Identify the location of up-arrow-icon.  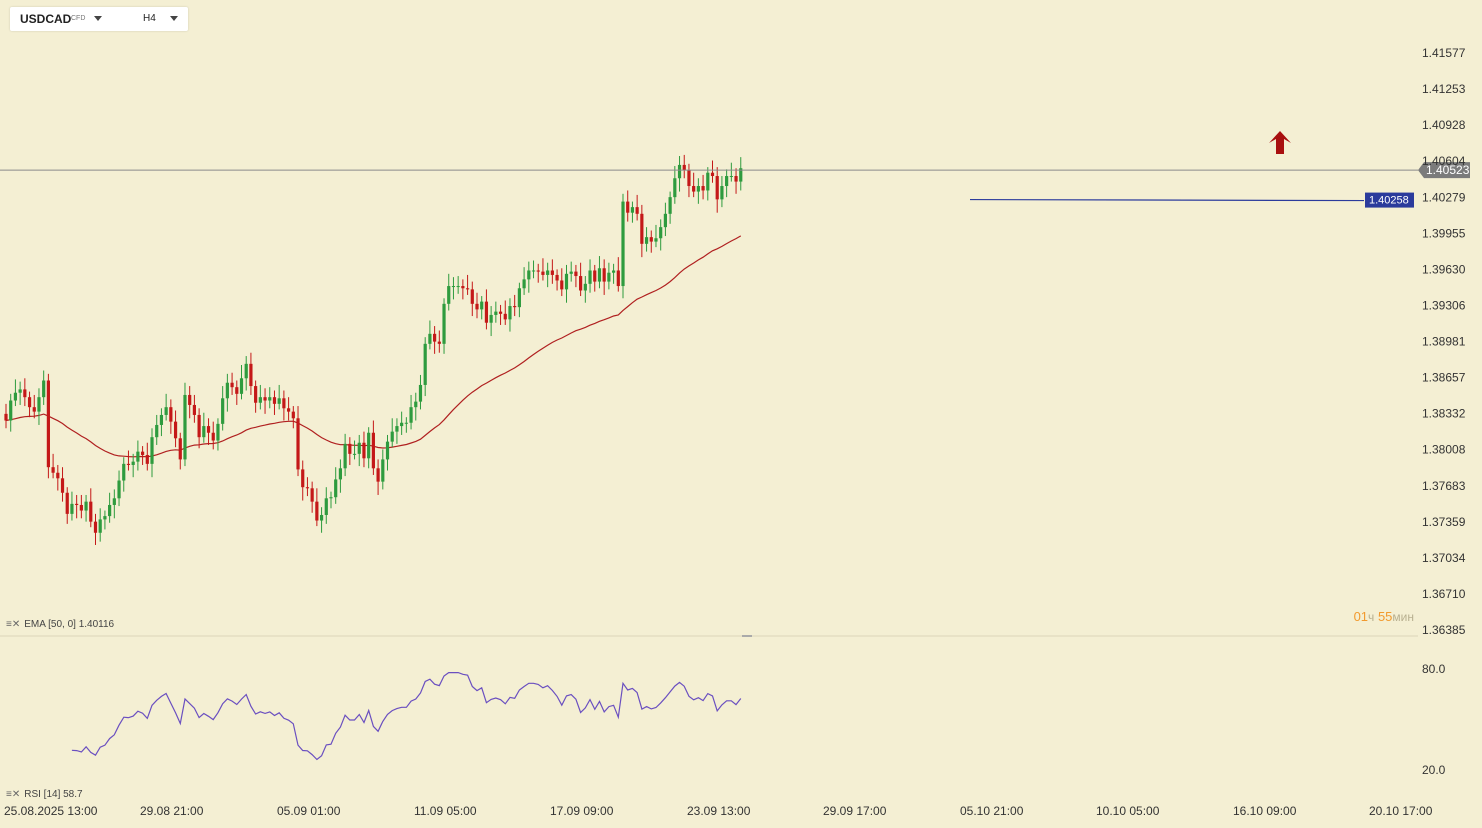
(1280, 142).